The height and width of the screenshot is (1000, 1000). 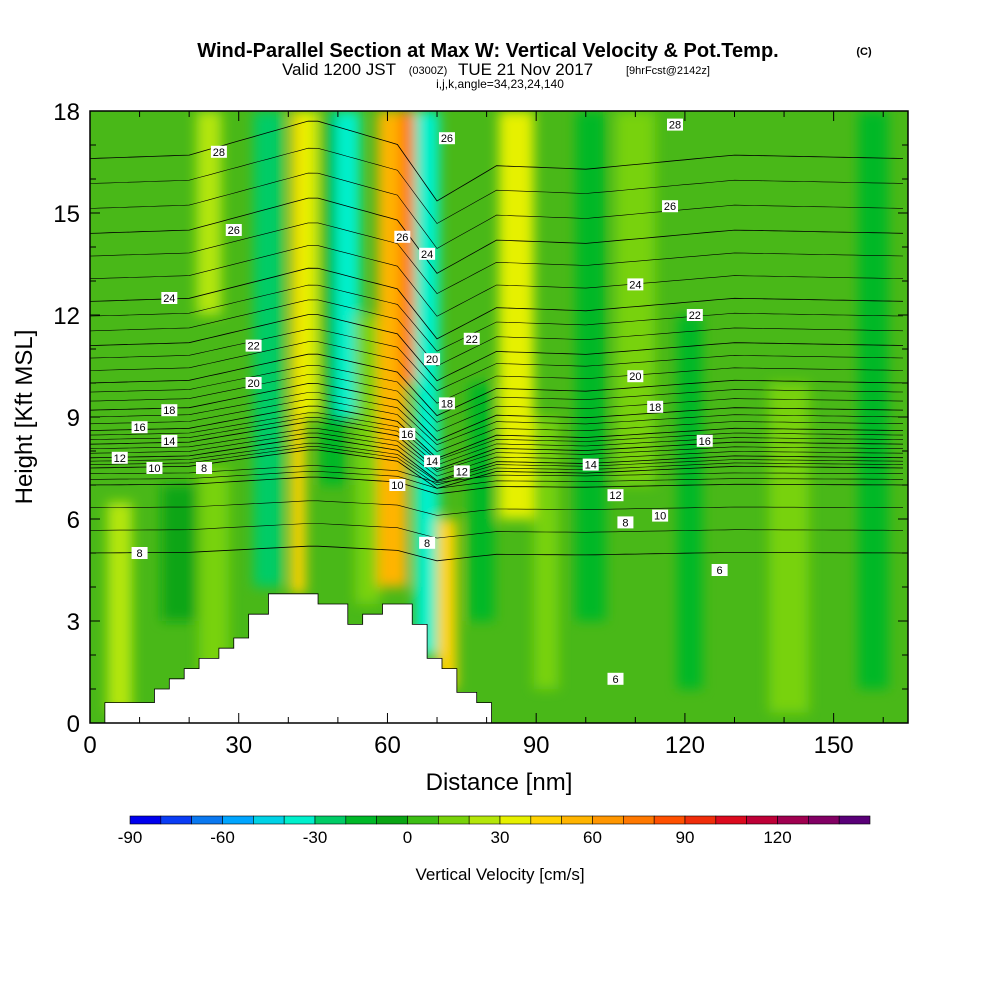 I want to click on y-tick-label: 0, so click(x=73, y=724).